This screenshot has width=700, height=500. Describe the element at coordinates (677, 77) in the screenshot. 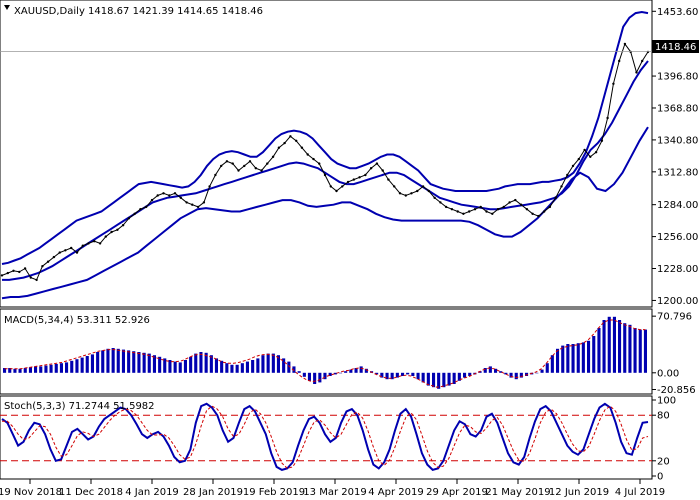

I see `price-tick-label: 1396.80` at that location.